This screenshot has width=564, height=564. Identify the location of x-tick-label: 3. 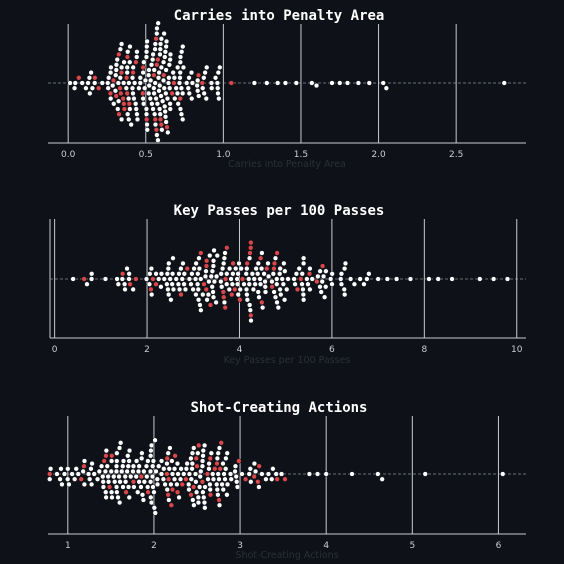
(240, 546).